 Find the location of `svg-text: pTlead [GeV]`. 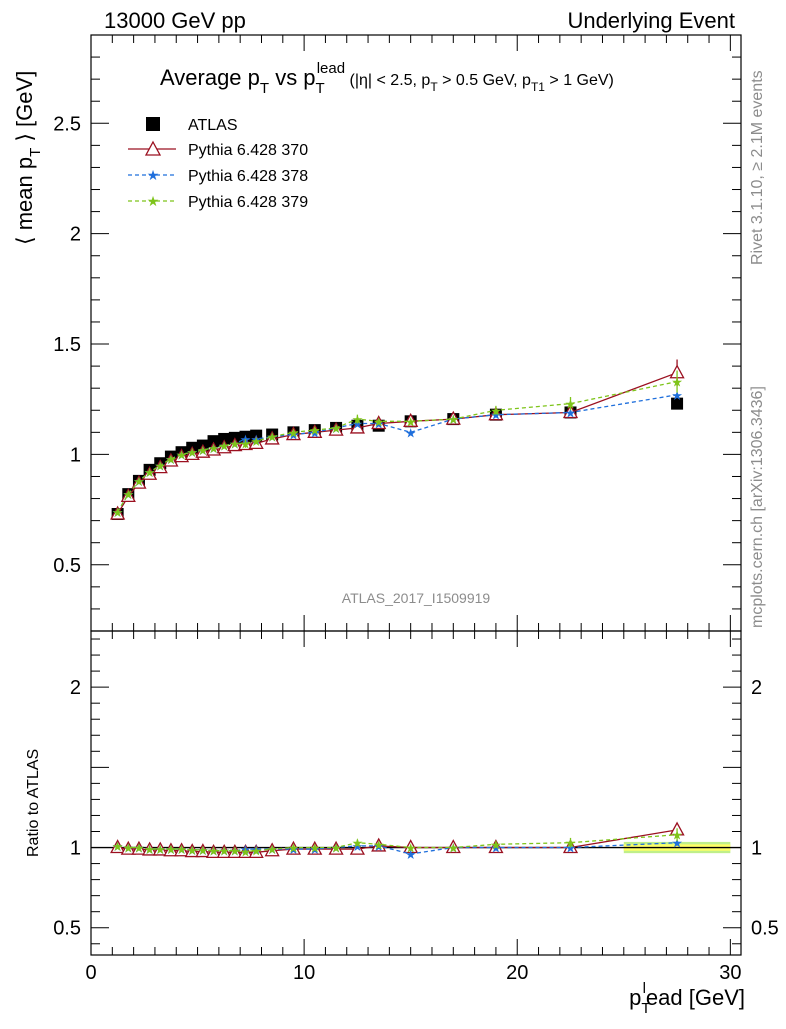

svg-text: pTlead [GeV] is located at coordinates (687, 998).